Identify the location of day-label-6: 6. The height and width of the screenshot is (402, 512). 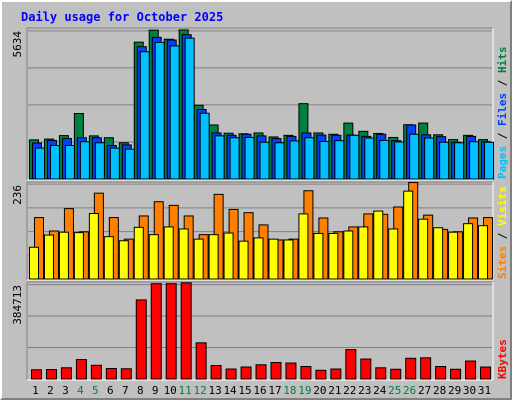
(110, 390).